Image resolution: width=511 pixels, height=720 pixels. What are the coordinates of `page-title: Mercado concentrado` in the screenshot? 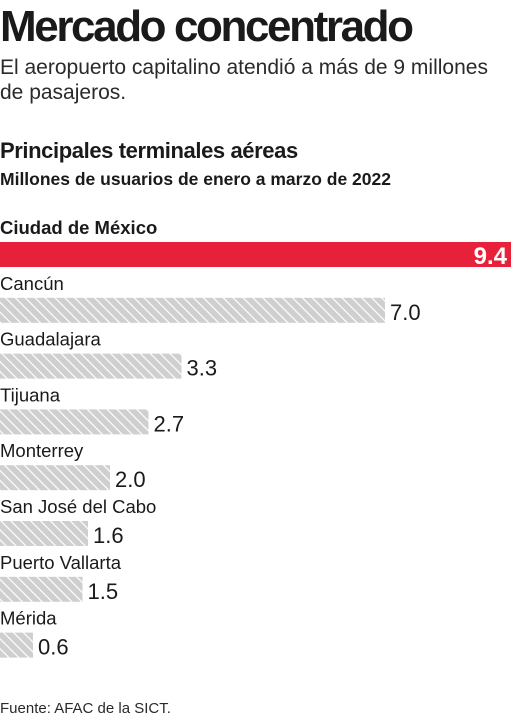 It's located at (207, 26).